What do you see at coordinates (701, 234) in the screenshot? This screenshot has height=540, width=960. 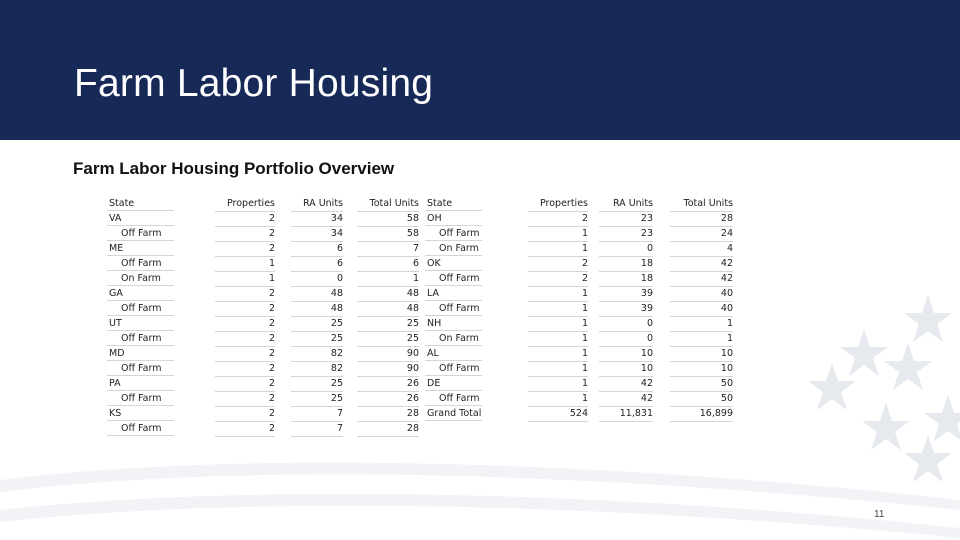 I see `total-units-cell: 24` at bounding box center [701, 234].